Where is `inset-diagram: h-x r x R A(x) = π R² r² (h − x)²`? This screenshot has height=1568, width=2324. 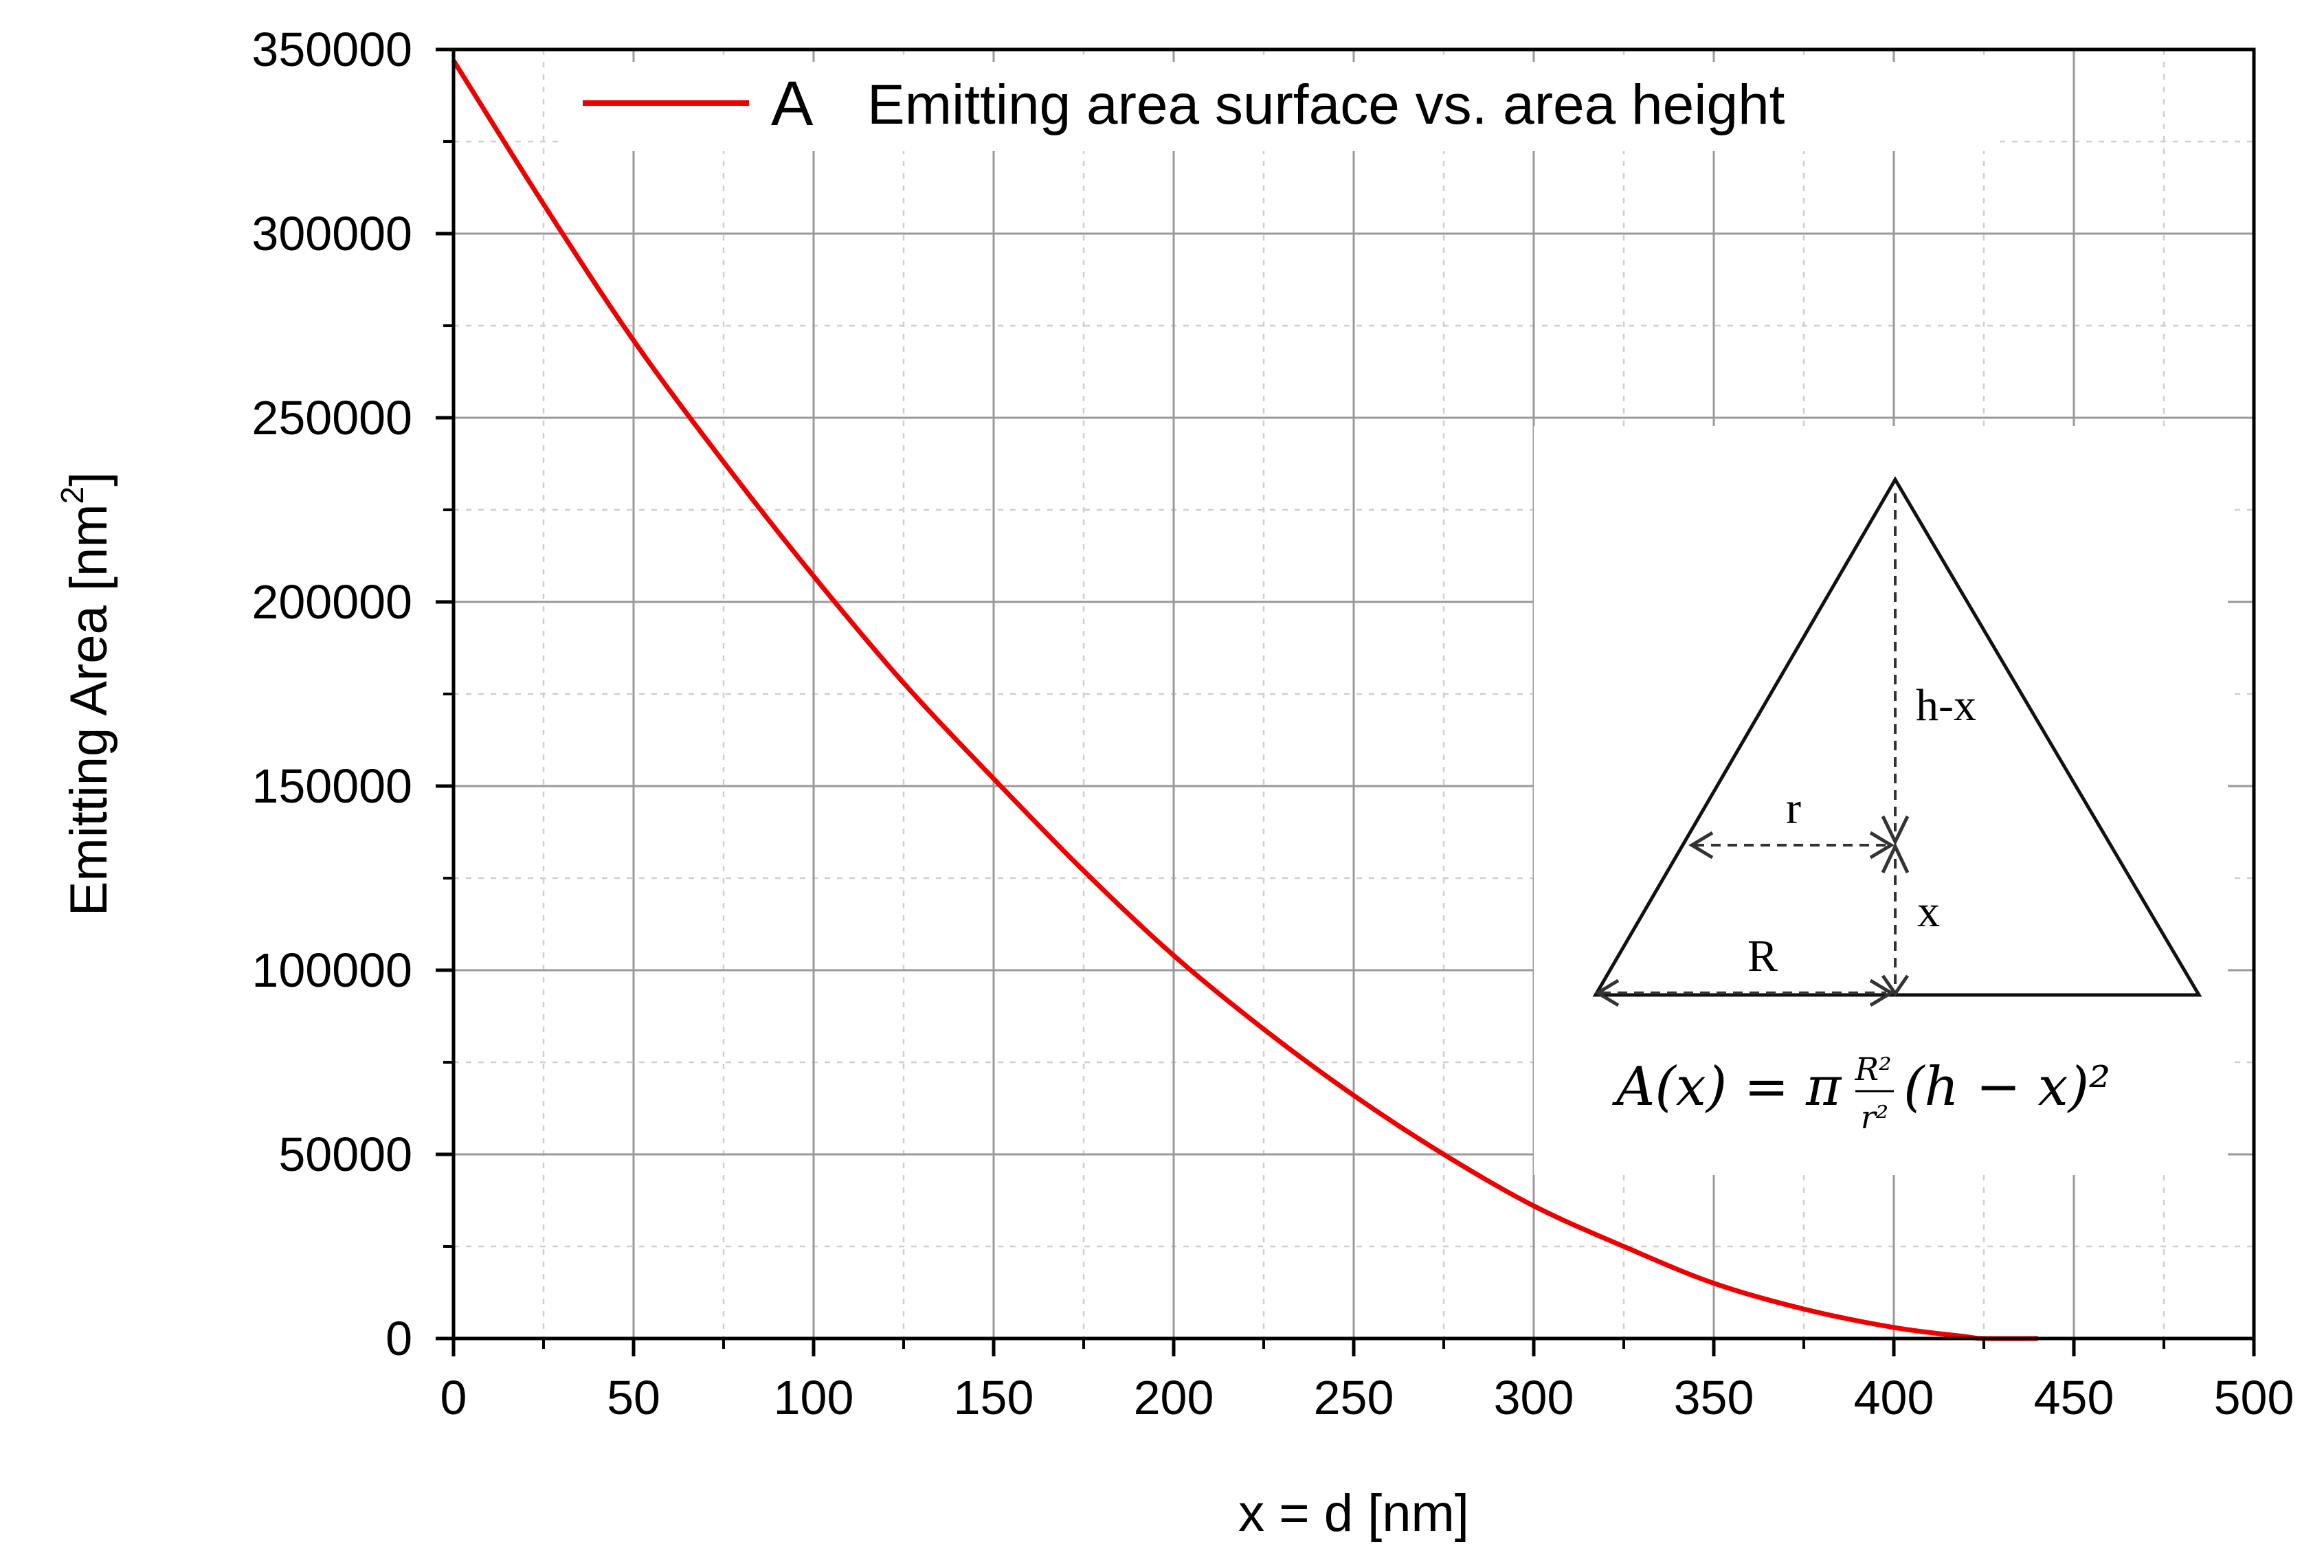 inset-diagram: h-x r x R A(x) = π R² r² (h − x)² is located at coordinates (1897, 806).